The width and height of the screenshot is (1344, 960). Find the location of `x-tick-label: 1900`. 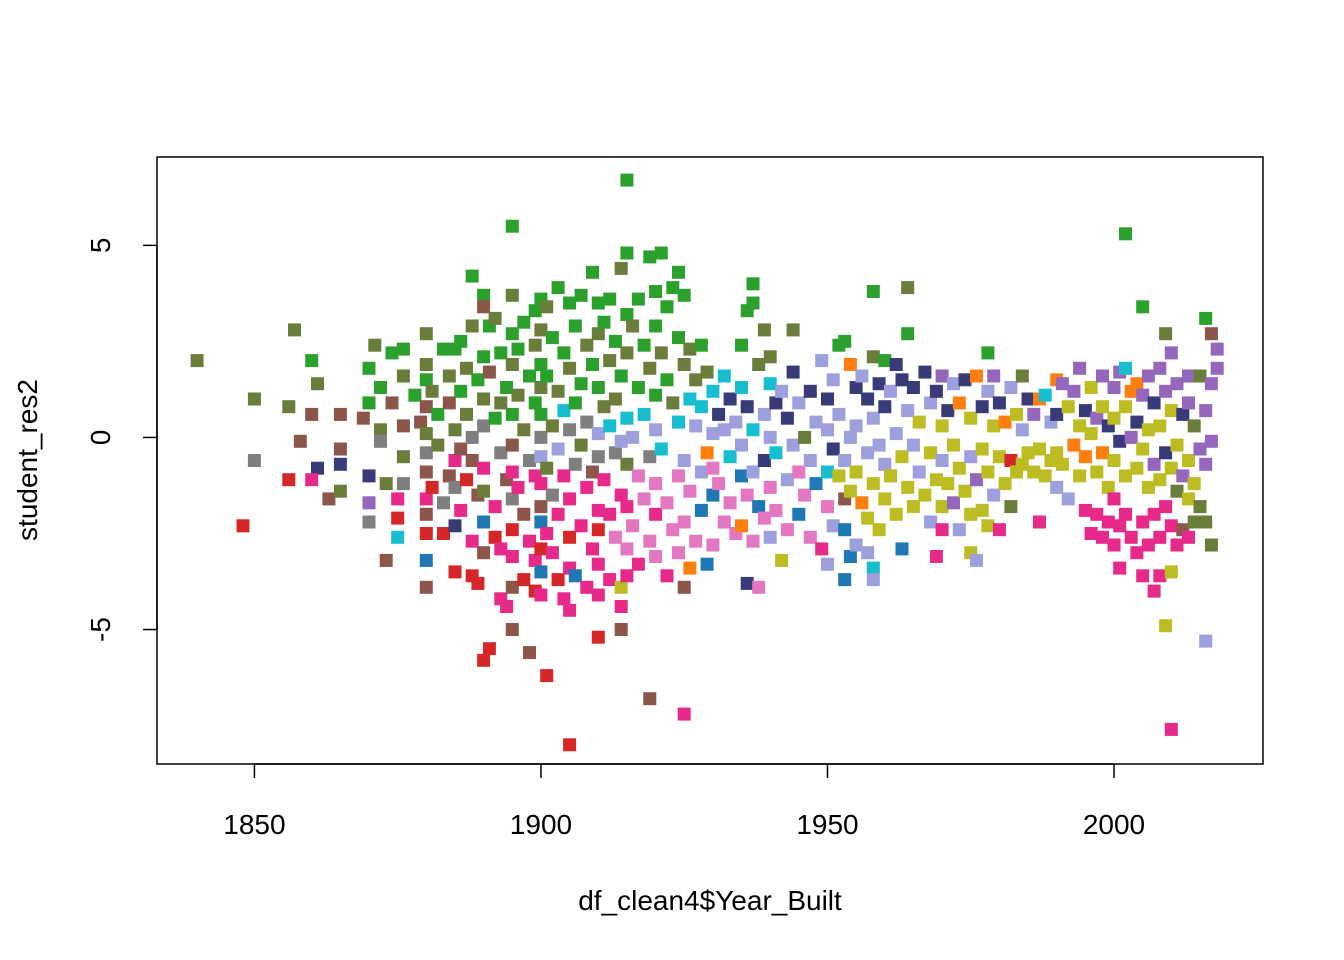

x-tick-label: 1900 is located at coordinates (541, 824).